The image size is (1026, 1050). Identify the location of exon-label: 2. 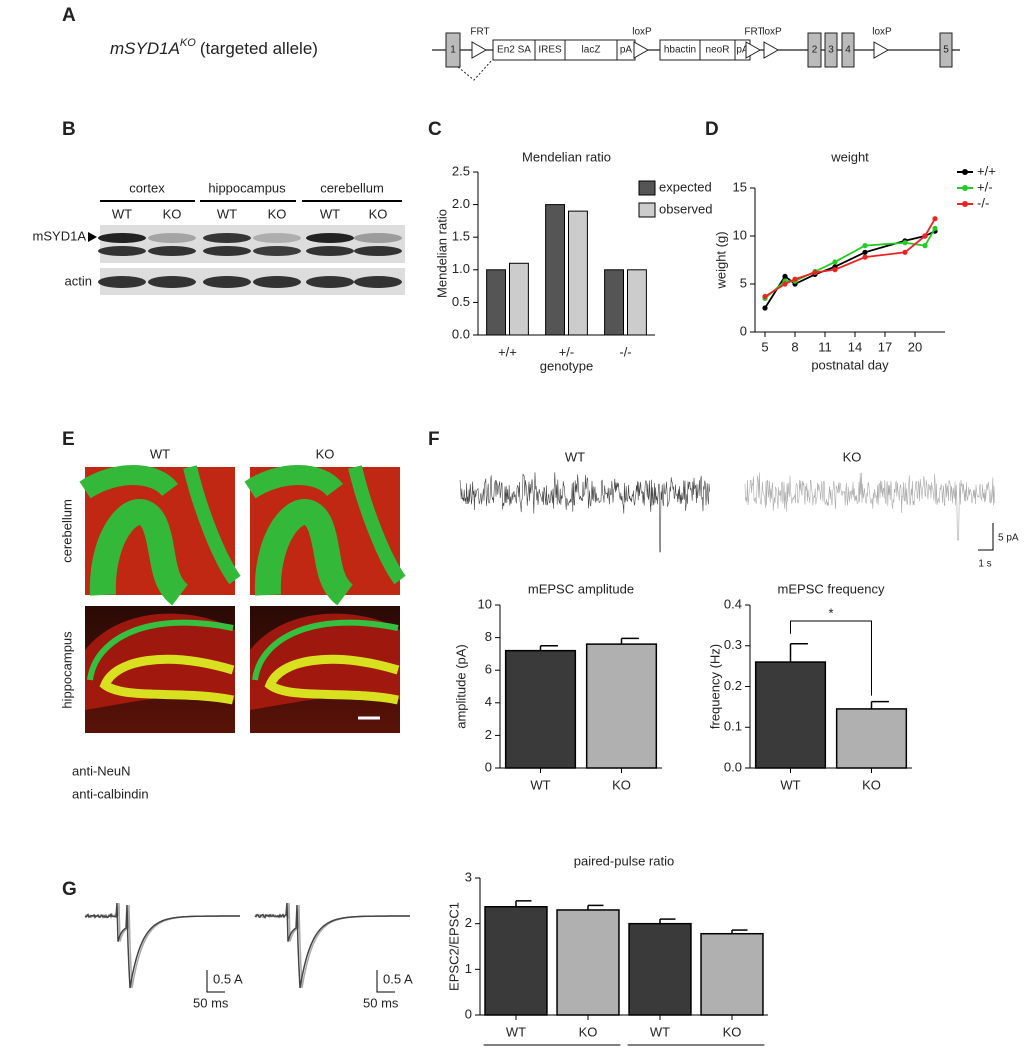
(815, 50).